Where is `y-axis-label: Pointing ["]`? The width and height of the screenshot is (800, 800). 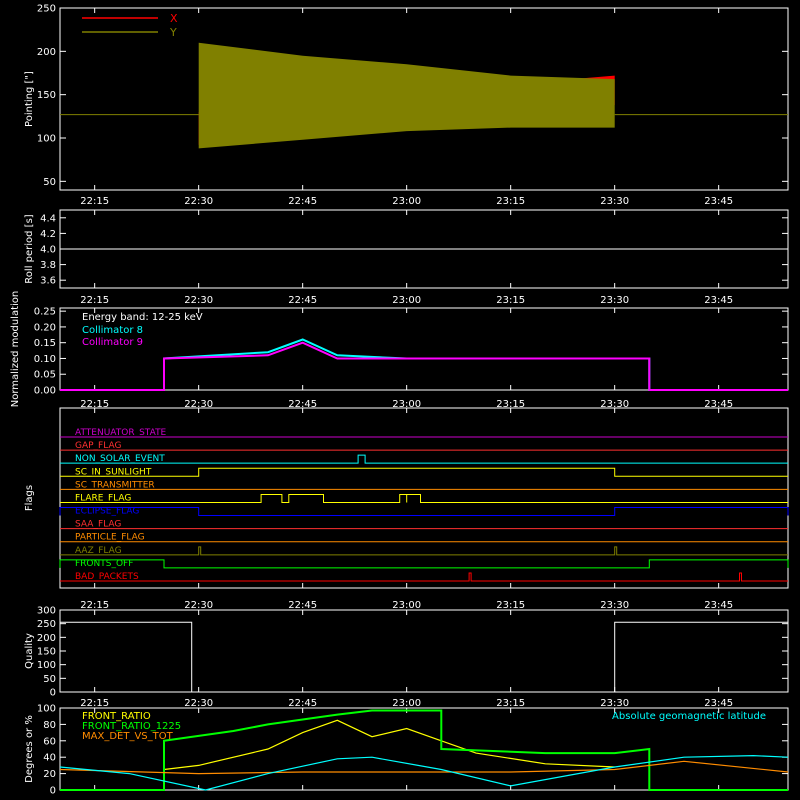
y-axis-label: Pointing ["] is located at coordinates (29, 99).